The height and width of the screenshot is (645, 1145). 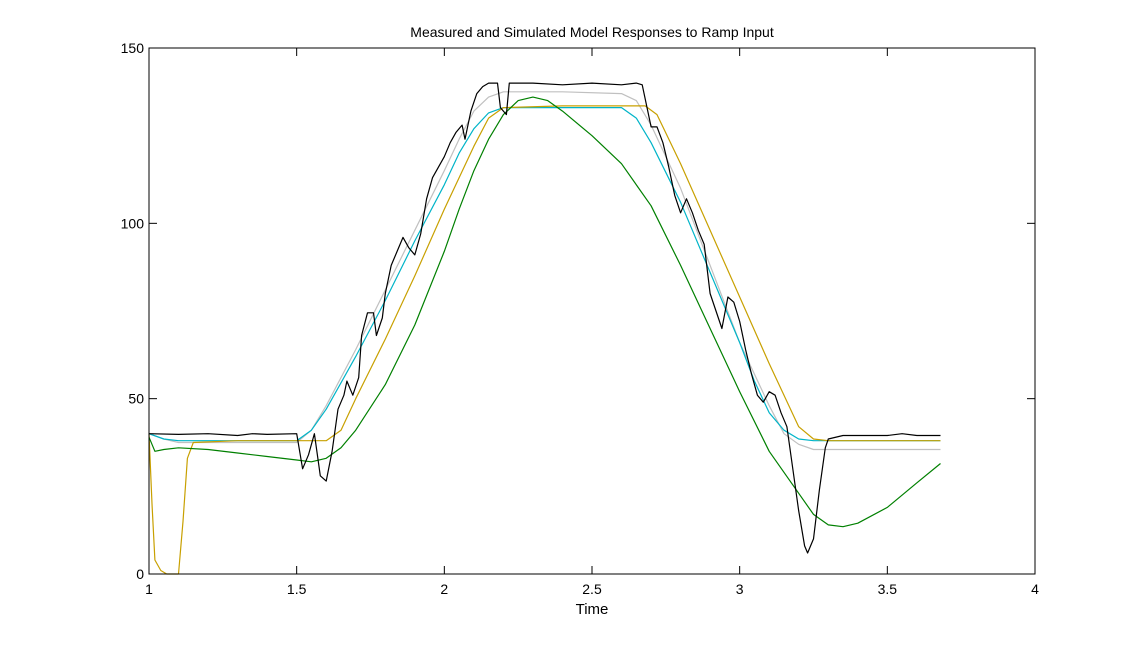 What do you see at coordinates (149, 589) in the screenshot?
I see `x-tick-label: 1` at bounding box center [149, 589].